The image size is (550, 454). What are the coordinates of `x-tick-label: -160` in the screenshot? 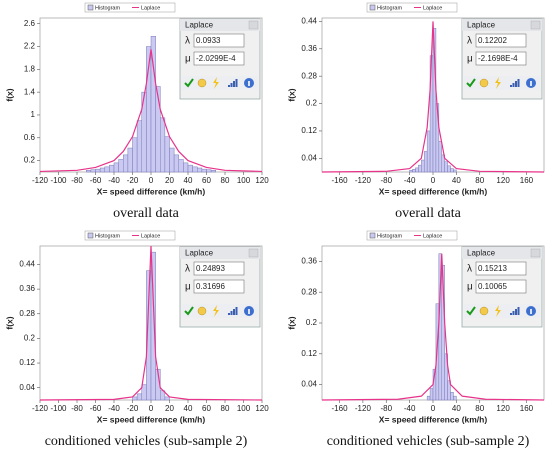 It's located at (340, 180).